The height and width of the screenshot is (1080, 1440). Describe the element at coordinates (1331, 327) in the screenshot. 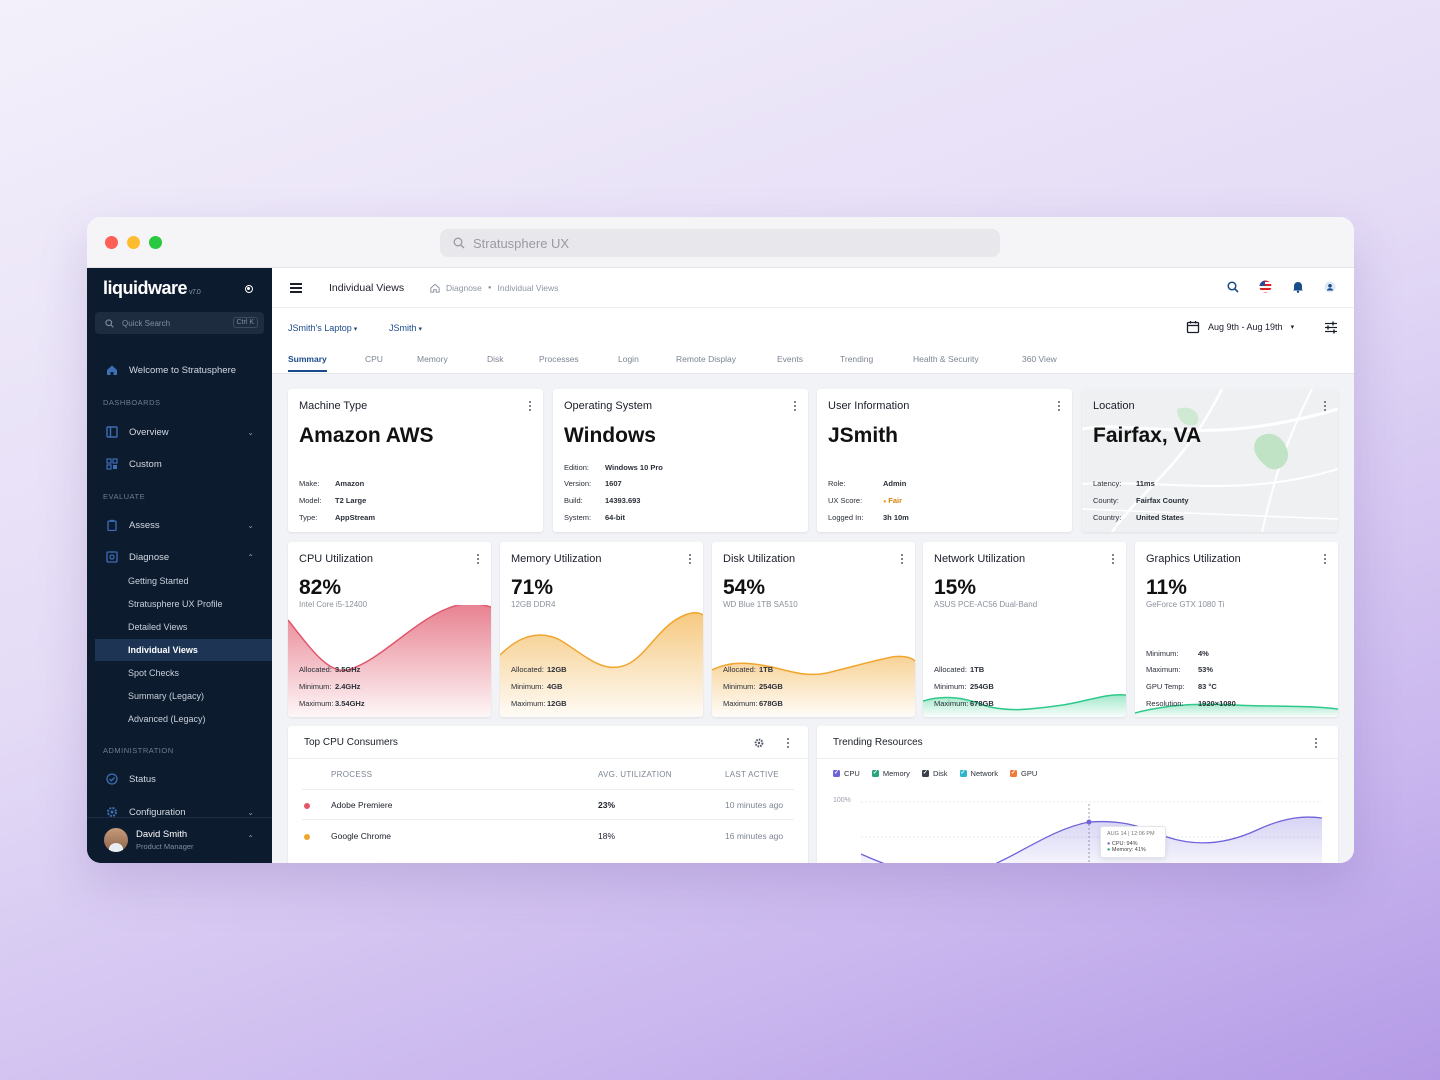

I see `filter-settings-icon` at that location.